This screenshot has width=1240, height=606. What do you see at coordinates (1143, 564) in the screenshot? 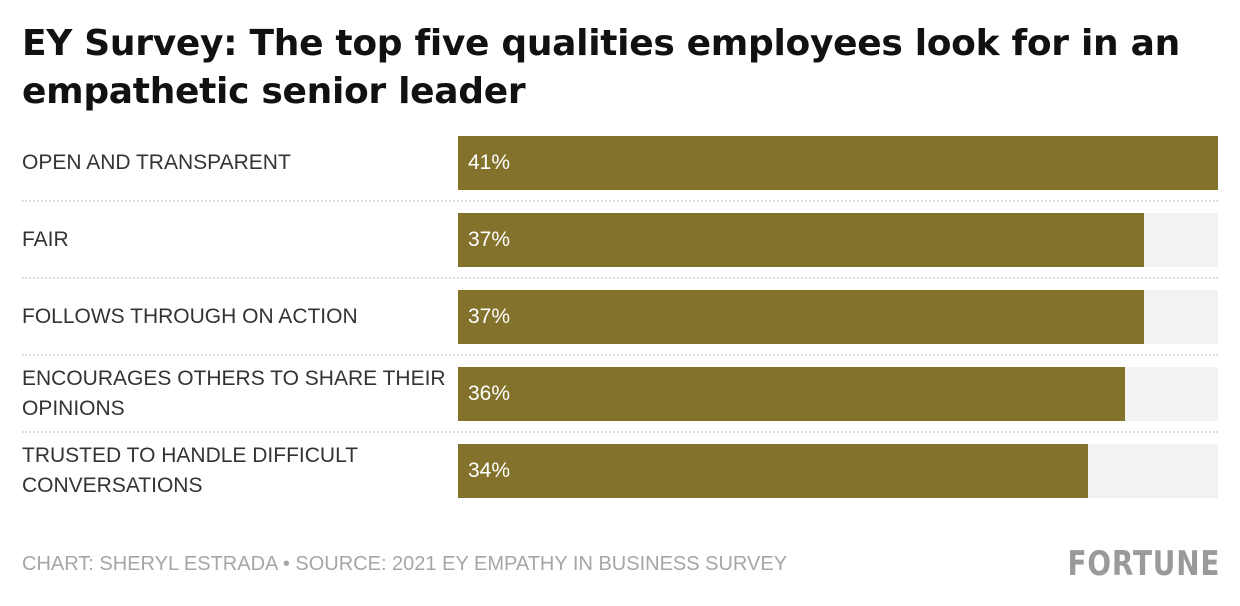
I see `fortune-logo: FORTUNE` at bounding box center [1143, 564].